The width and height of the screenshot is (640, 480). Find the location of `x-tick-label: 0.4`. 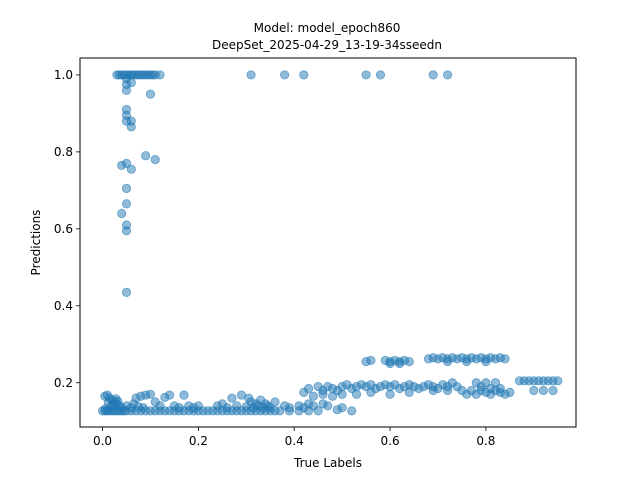

x-tick-label: 0.4 is located at coordinates (294, 441).